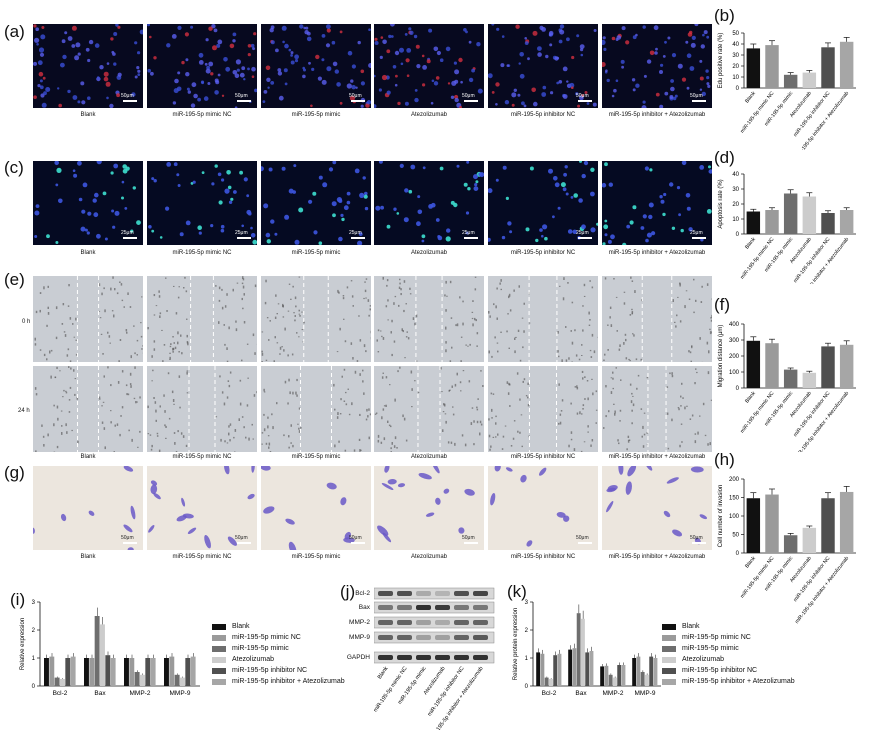 The image size is (872, 731). Describe the element at coordinates (734, 357) in the screenshot. I see `y-tick-label: 200` at that location.